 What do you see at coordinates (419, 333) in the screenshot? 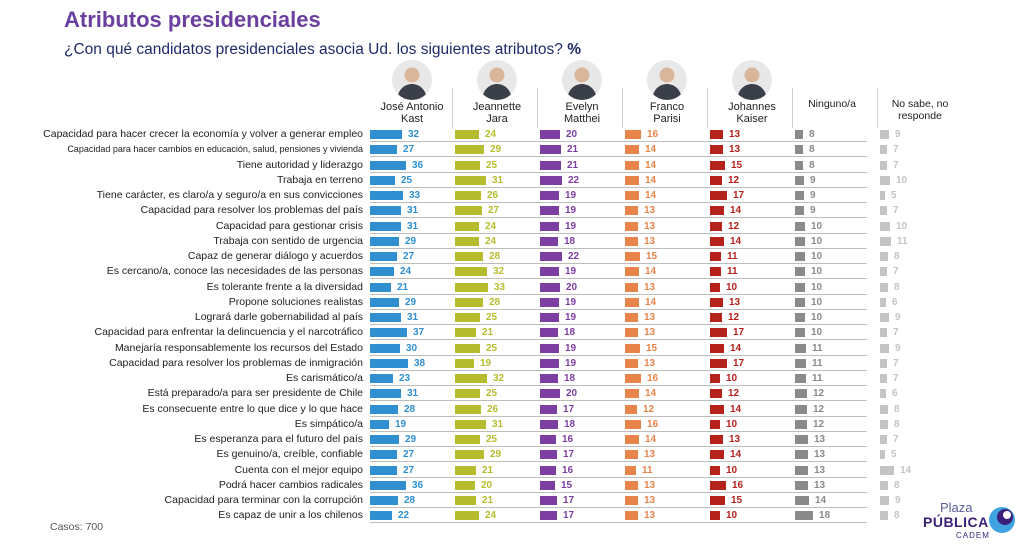
I see `value-label: 37` at bounding box center [419, 333].